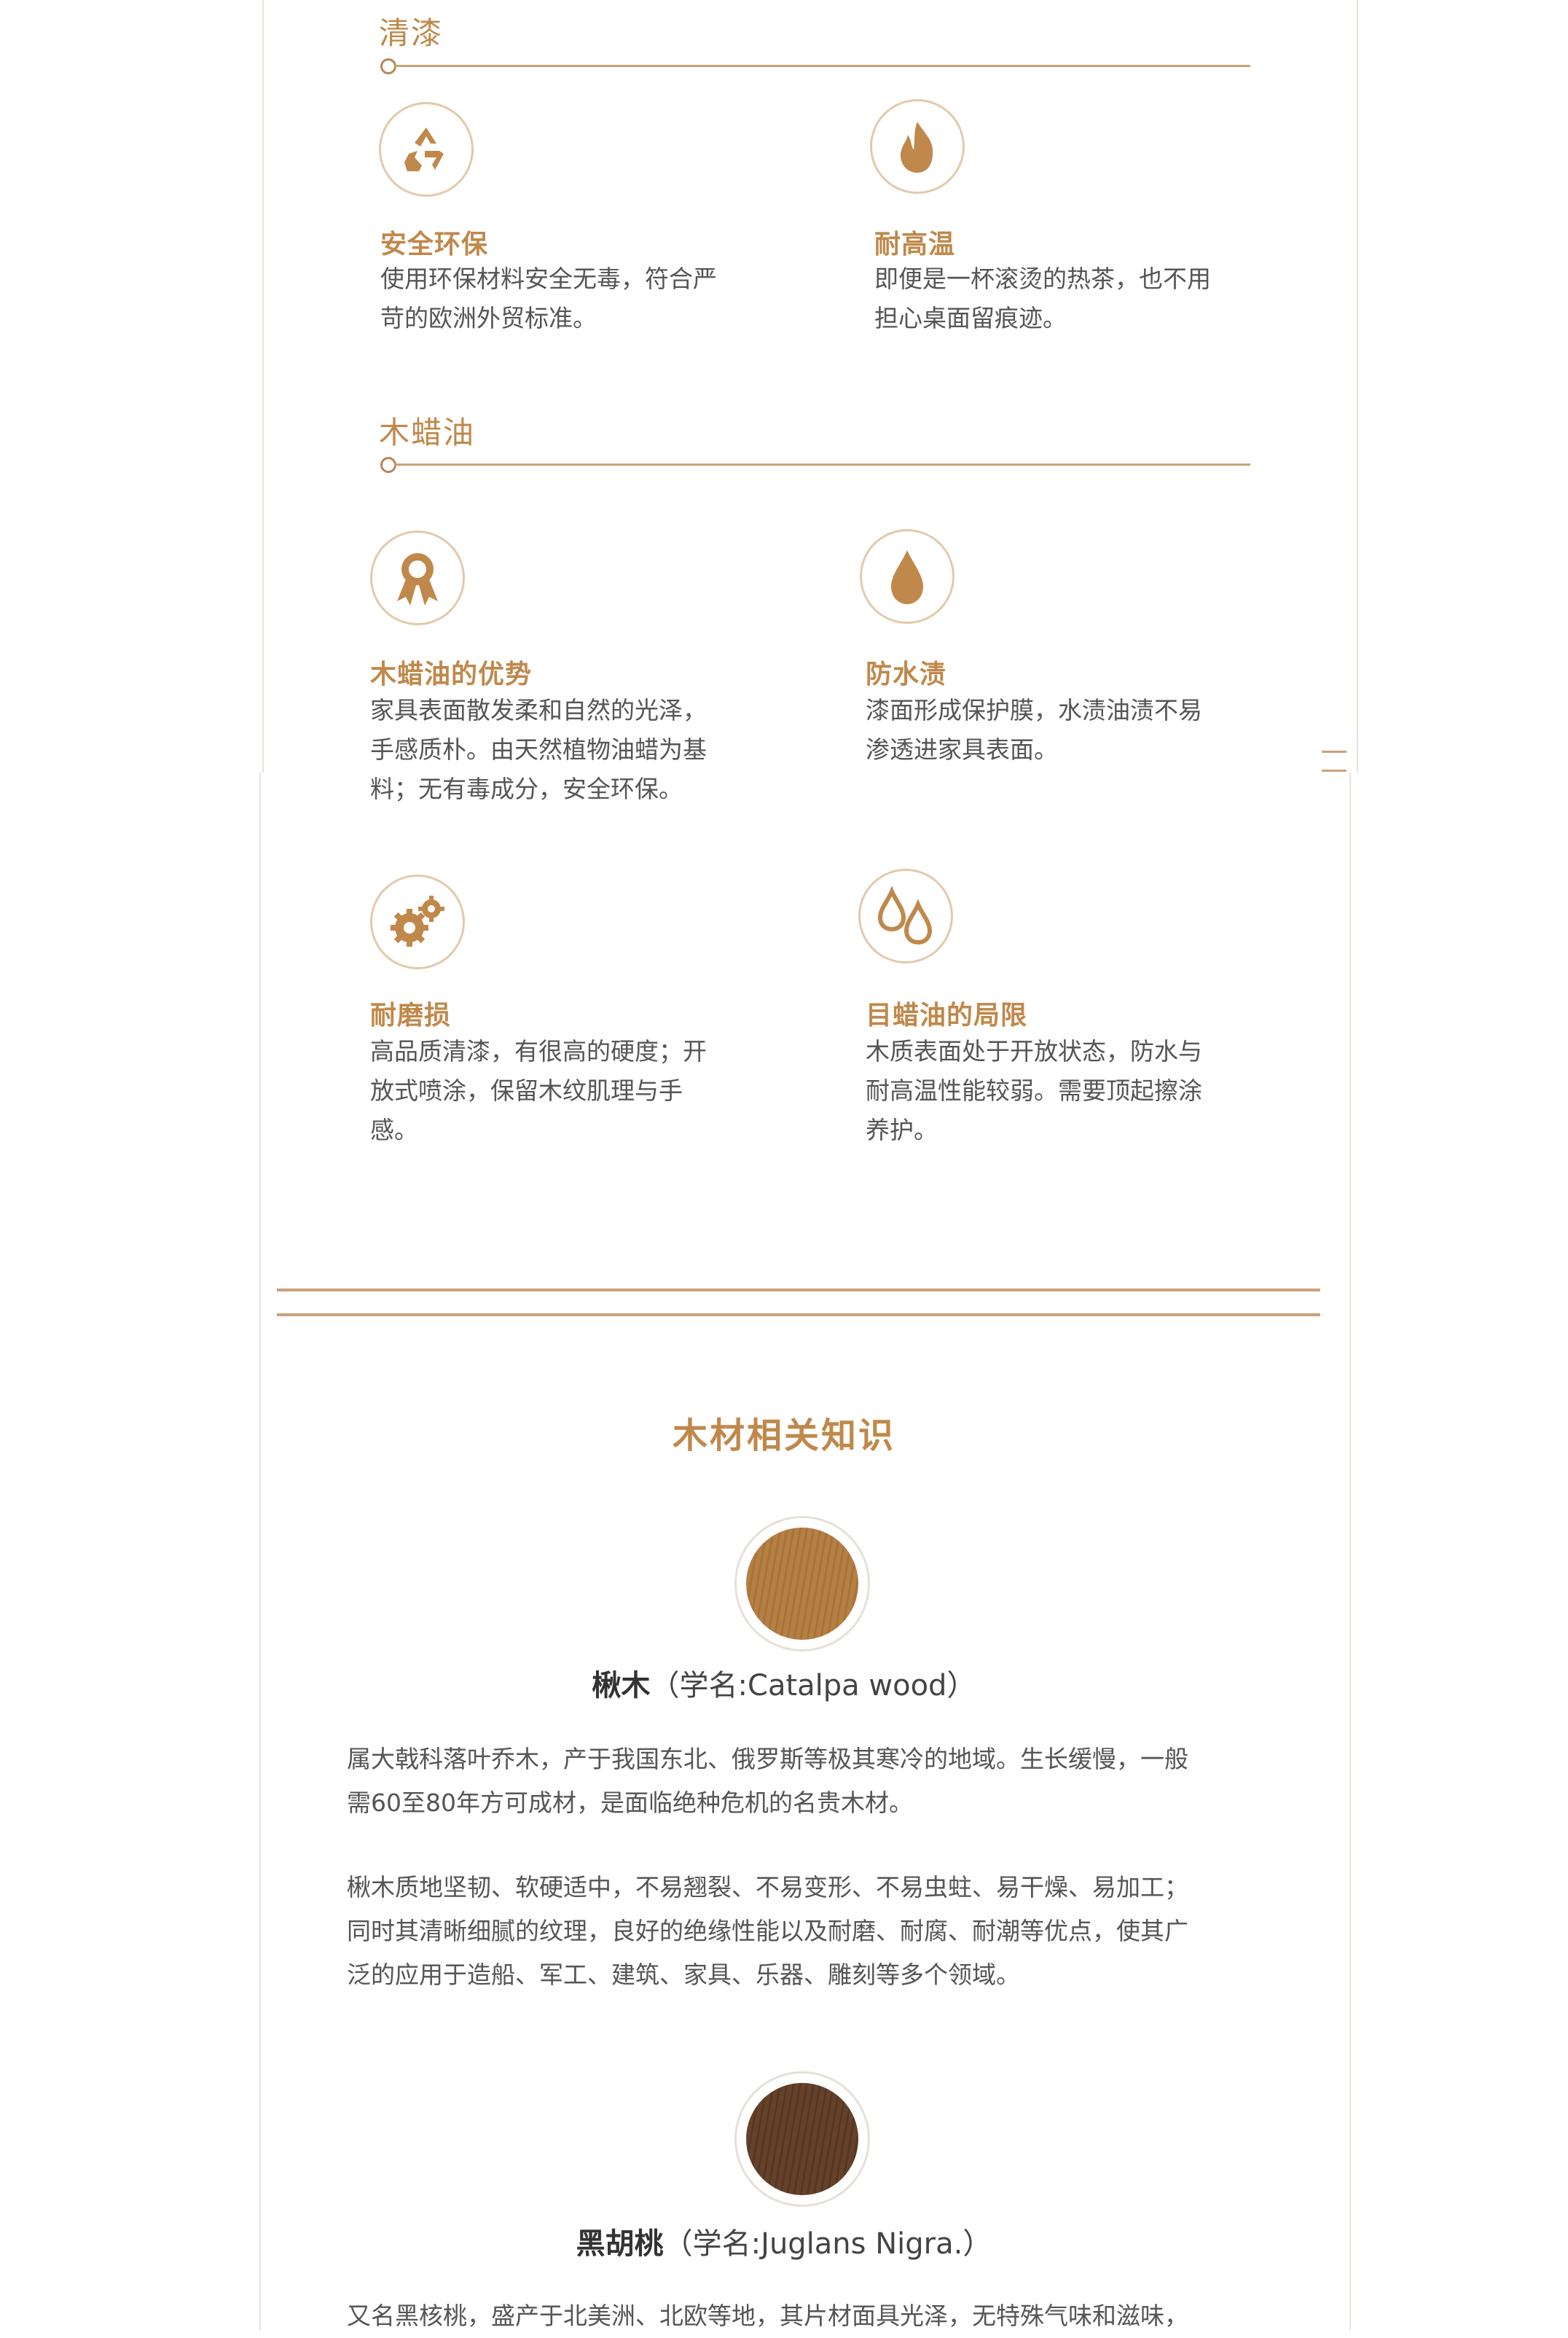 The width and height of the screenshot is (1568, 2338). What do you see at coordinates (813, 1685) in the screenshot?
I see `wood-scientific-name: （学名:Catalpa wood）` at bounding box center [813, 1685].